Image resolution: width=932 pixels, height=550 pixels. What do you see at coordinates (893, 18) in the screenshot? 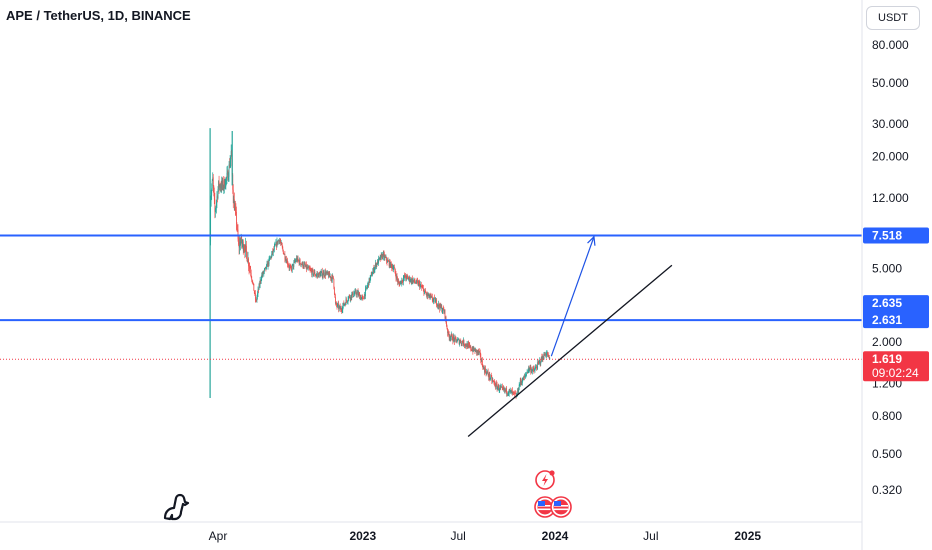
I see `currency-button: USDT` at bounding box center [893, 18].